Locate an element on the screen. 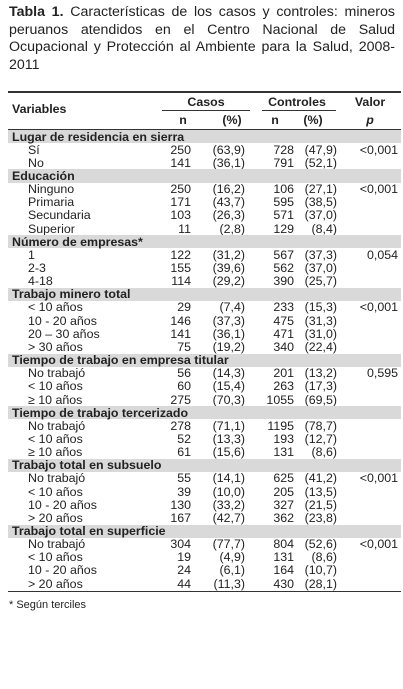  controles-pct: (23,8) is located at coordinates (320, 517).